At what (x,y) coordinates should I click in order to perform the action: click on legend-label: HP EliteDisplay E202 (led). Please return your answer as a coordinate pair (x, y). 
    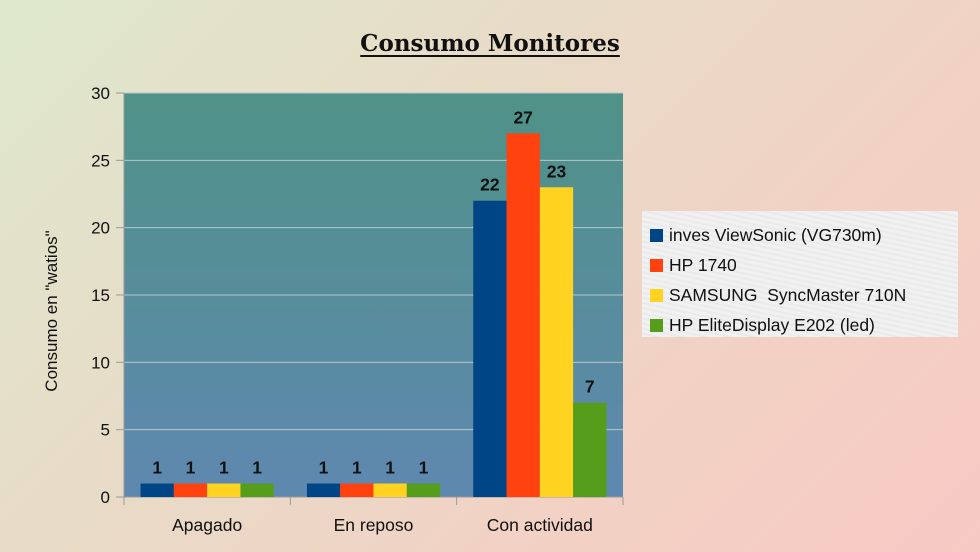
    Looking at the image, I should click on (772, 324).